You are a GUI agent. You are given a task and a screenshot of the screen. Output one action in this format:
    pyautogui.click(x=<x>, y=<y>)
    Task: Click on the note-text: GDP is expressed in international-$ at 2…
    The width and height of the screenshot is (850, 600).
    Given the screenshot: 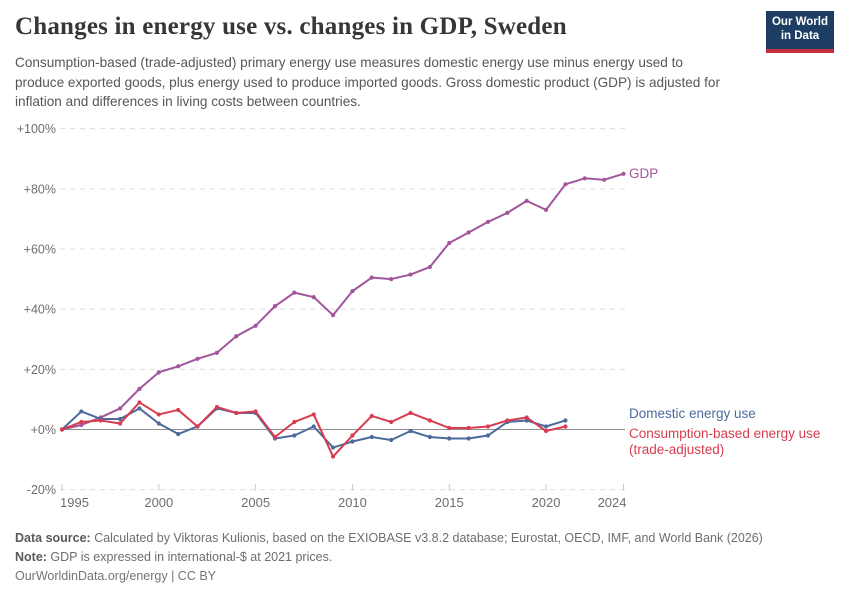 What is the action you would take?
    pyautogui.click(x=189, y=557)
    